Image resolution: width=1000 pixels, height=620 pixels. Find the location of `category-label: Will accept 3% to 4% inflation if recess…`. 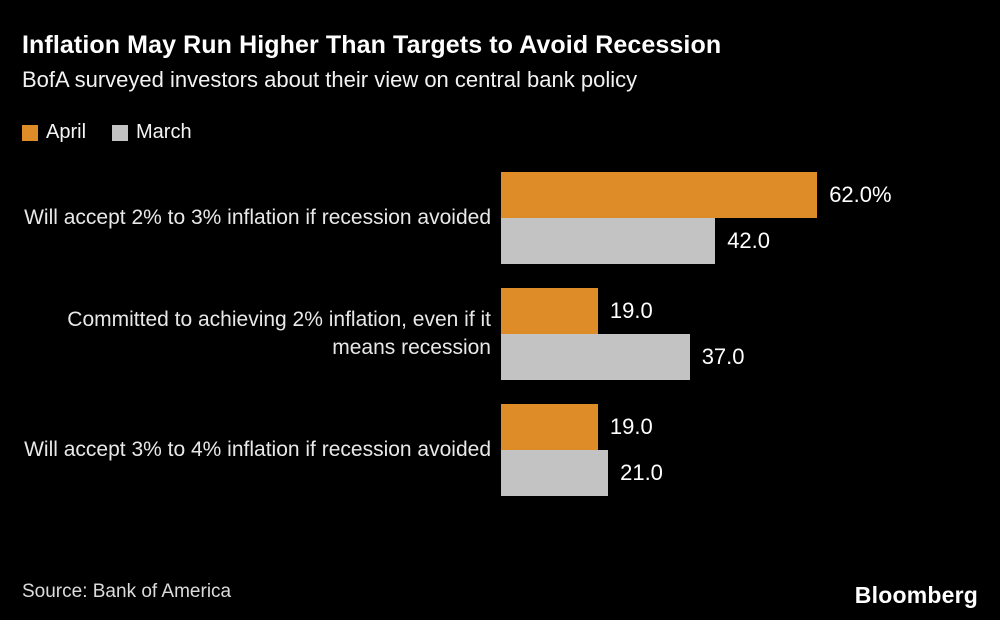

category-label: Will accept 3% to 4% inflation if recess… is located at coordinates (257, 449).